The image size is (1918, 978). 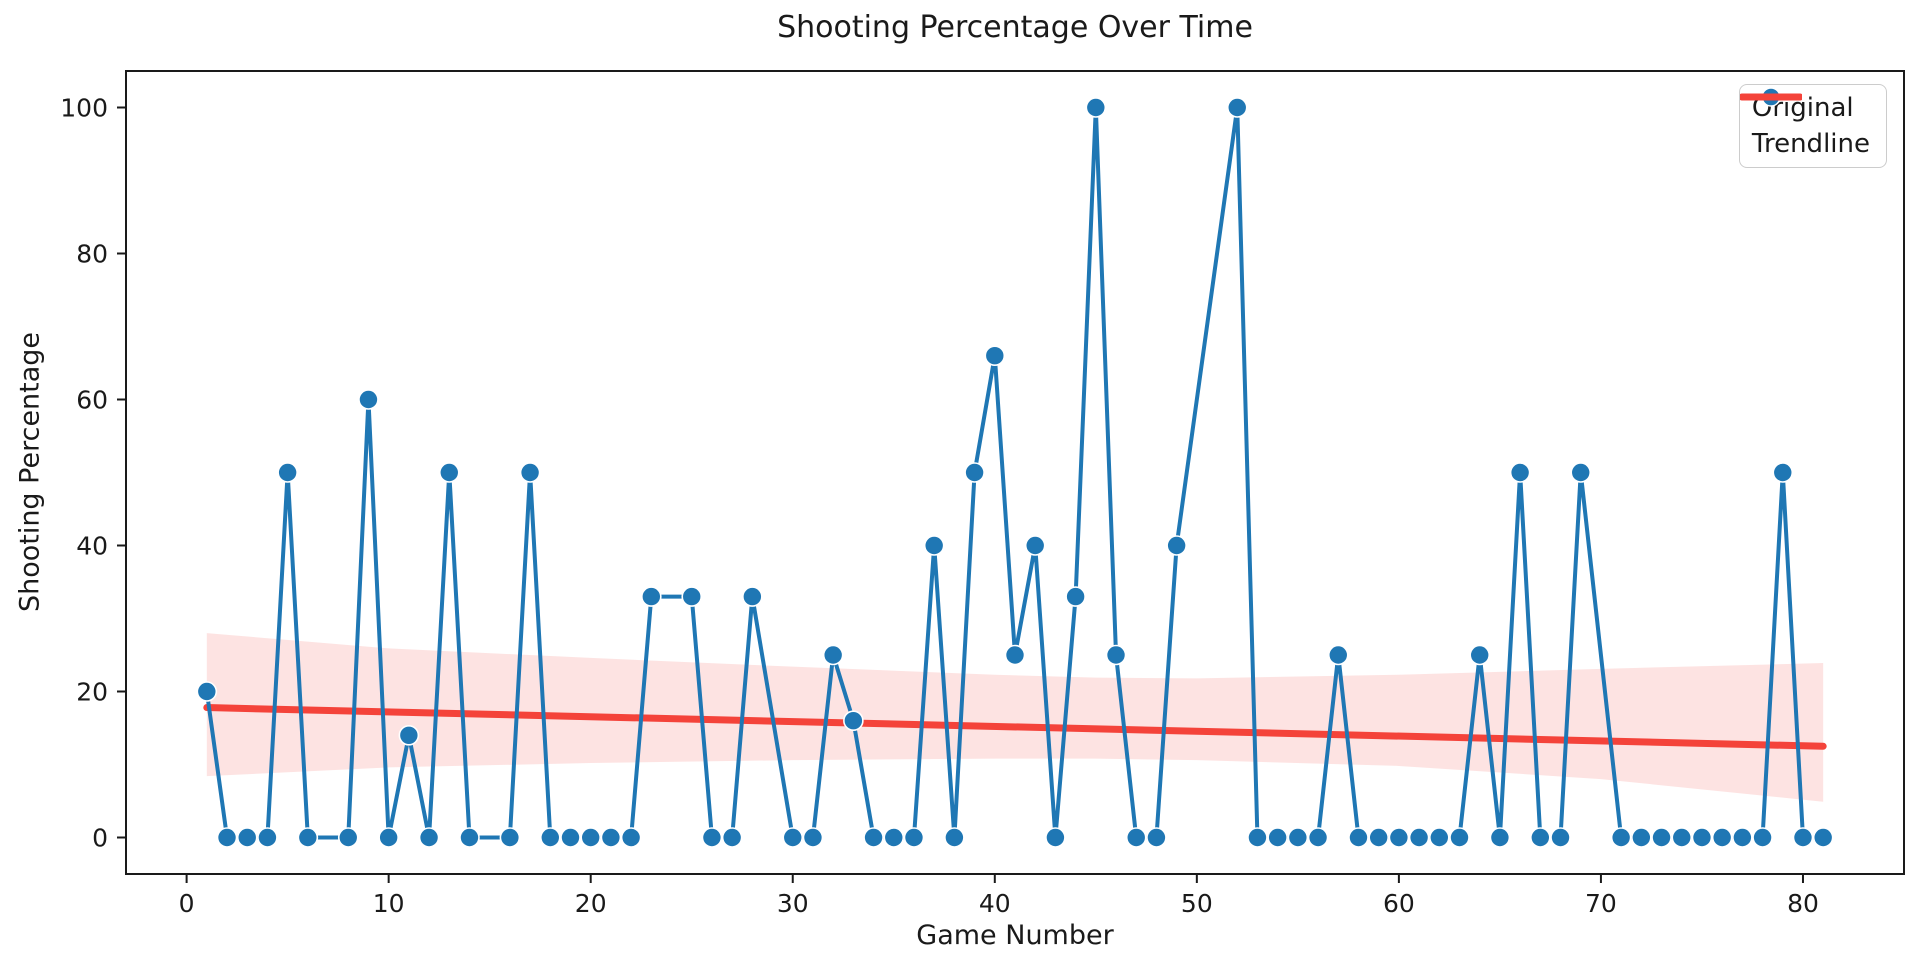 What do you see at coordinates (92, 546) in the screenshot?
I see `y-tick-label: 40` at bounding box center [92, 546].